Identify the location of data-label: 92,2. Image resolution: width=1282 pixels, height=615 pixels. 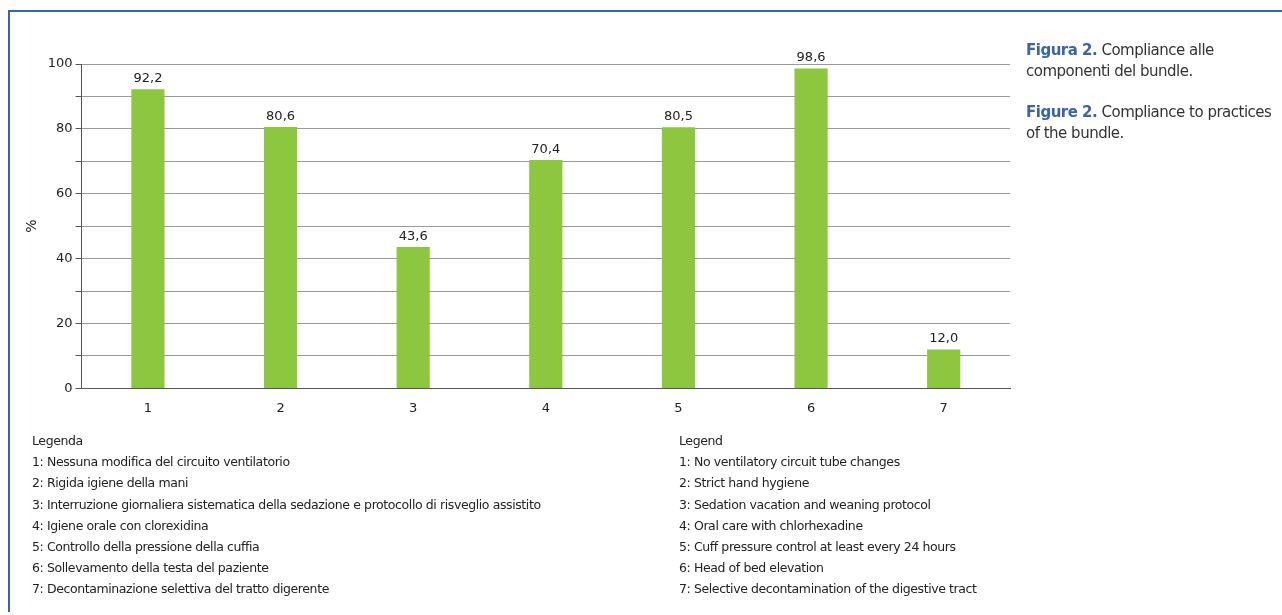
(148, 78).